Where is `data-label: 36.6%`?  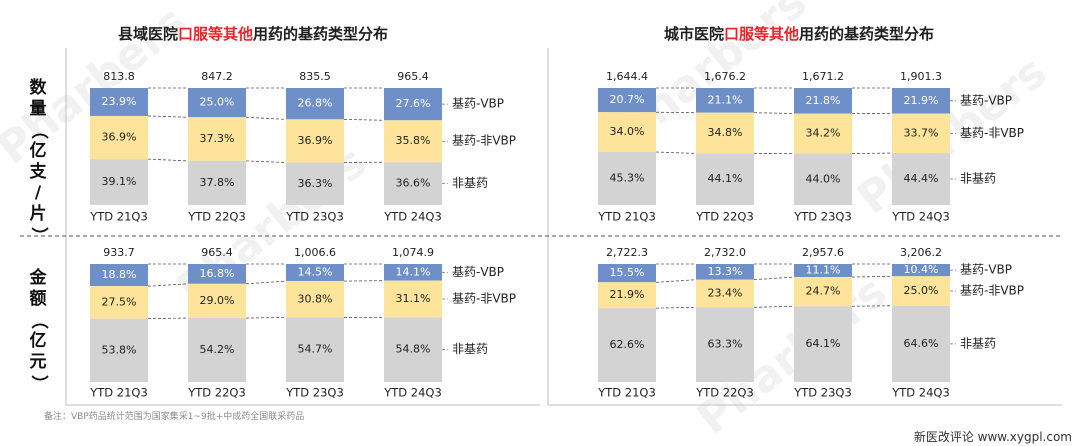
data-label: 36.6% is located at coordinates (413, 183).